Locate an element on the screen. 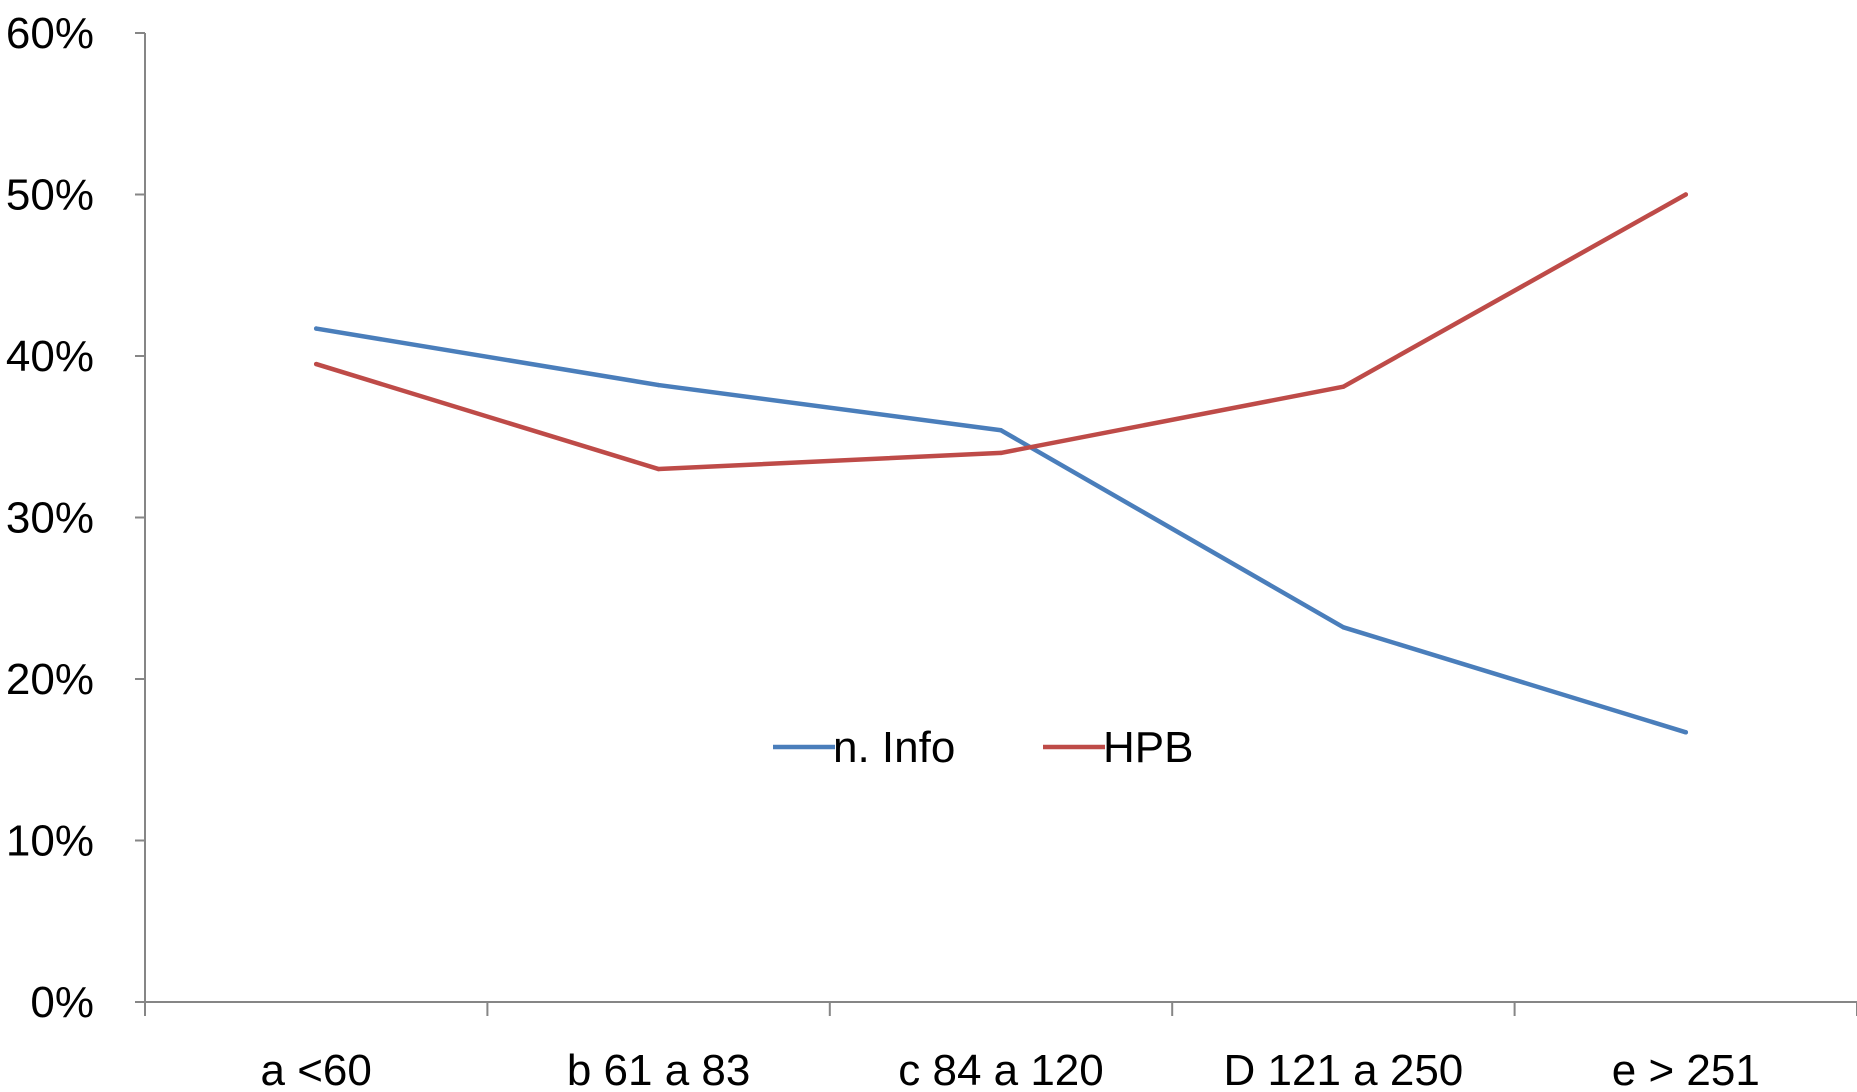  y-axis-ticks: 0% 10% 20% 30% 40% 50% 60% is located at coordinates (75, 518).